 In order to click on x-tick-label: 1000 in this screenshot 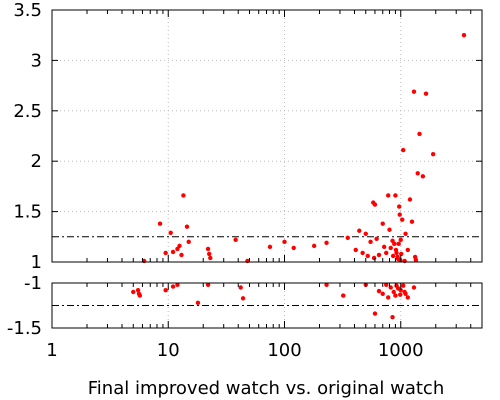, I will do `click(401, 350)`.